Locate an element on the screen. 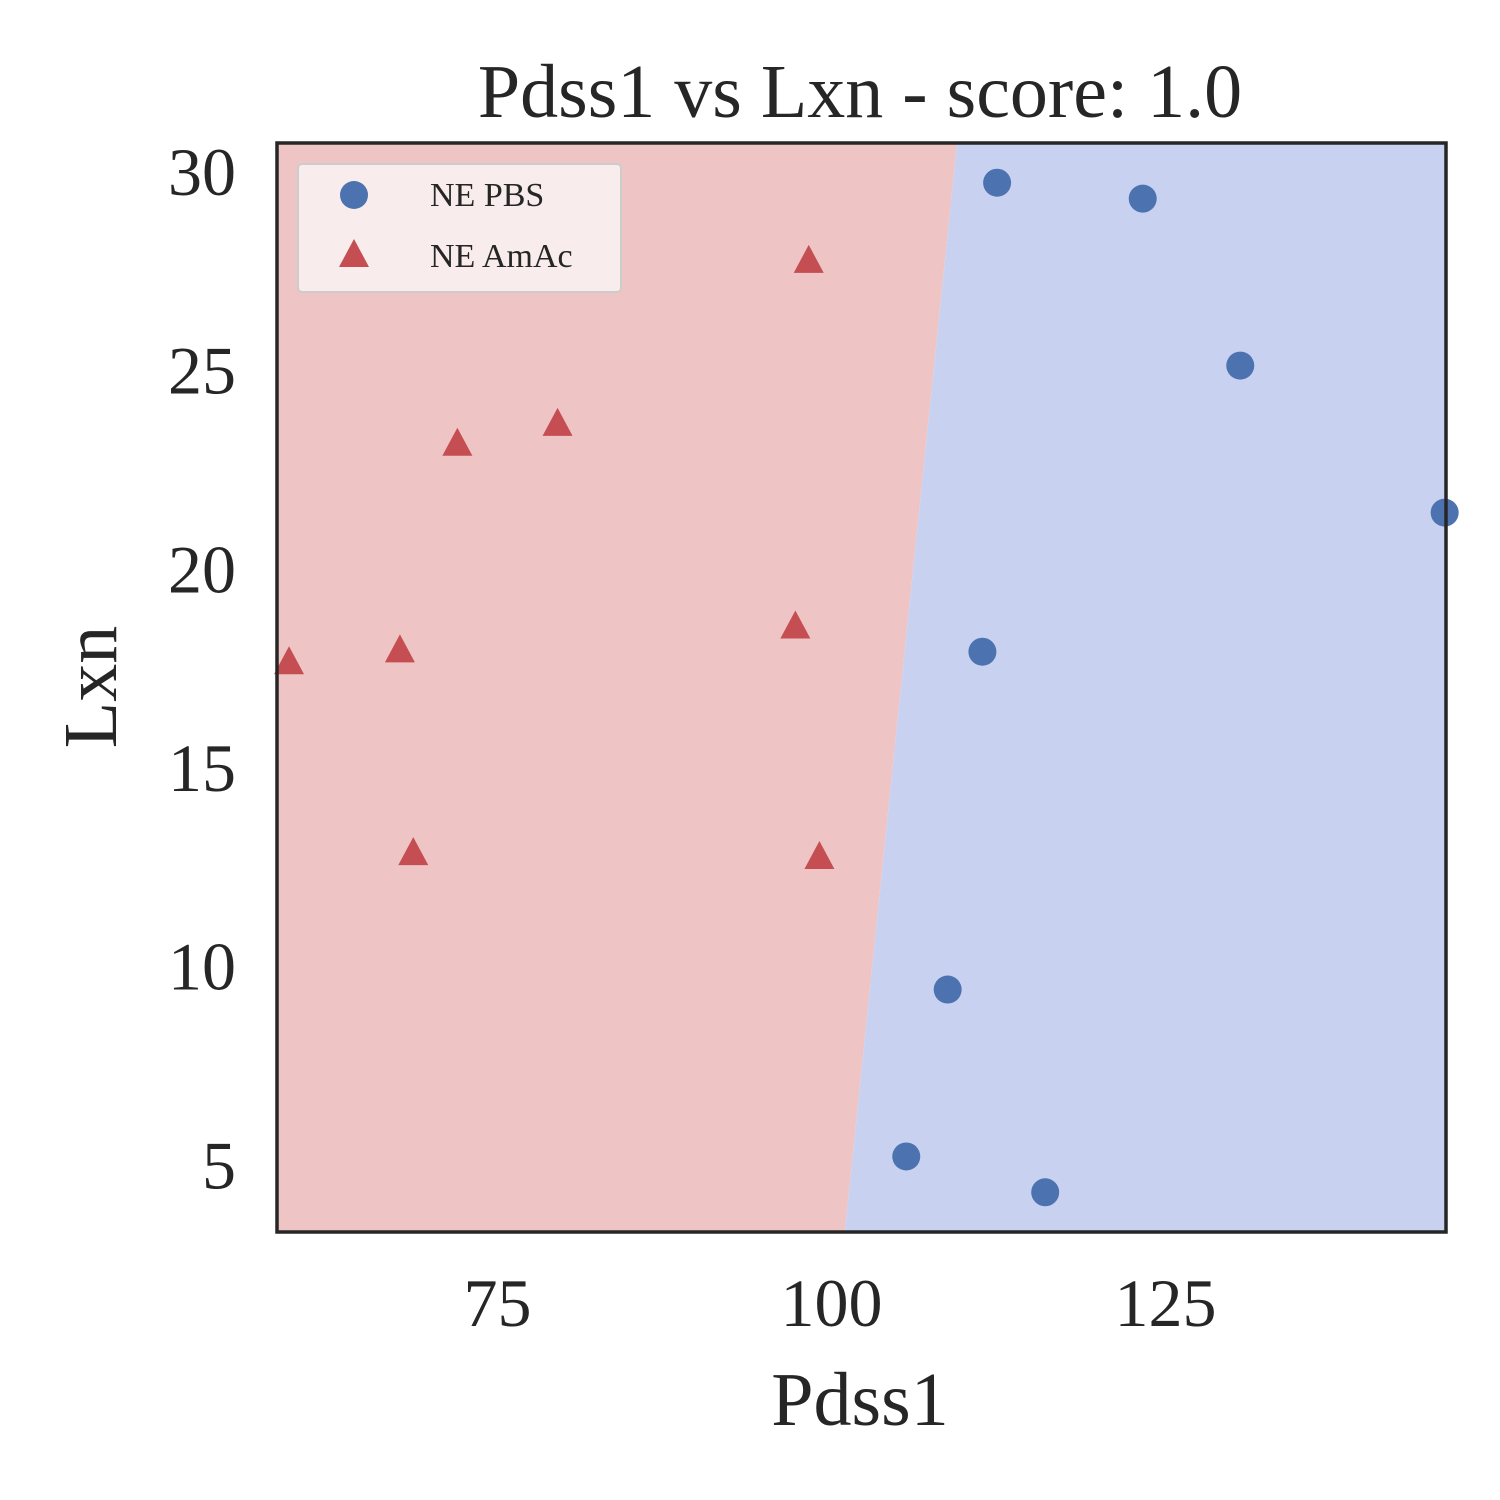  x-tick-label: 125 is located at coordinates (1165, 1303).